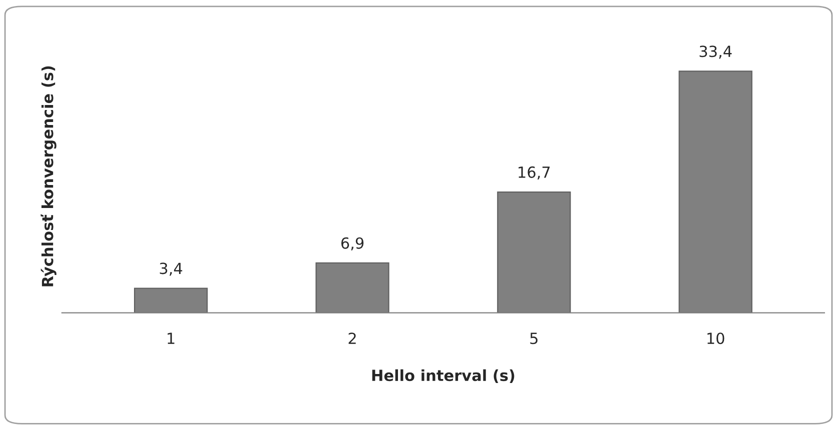 This screenshot has width=837, height=428. What do you see at coordinates (715, 338) in the screenshot?
I see `x-tick-label: 10` at bounding box center [715, 338].